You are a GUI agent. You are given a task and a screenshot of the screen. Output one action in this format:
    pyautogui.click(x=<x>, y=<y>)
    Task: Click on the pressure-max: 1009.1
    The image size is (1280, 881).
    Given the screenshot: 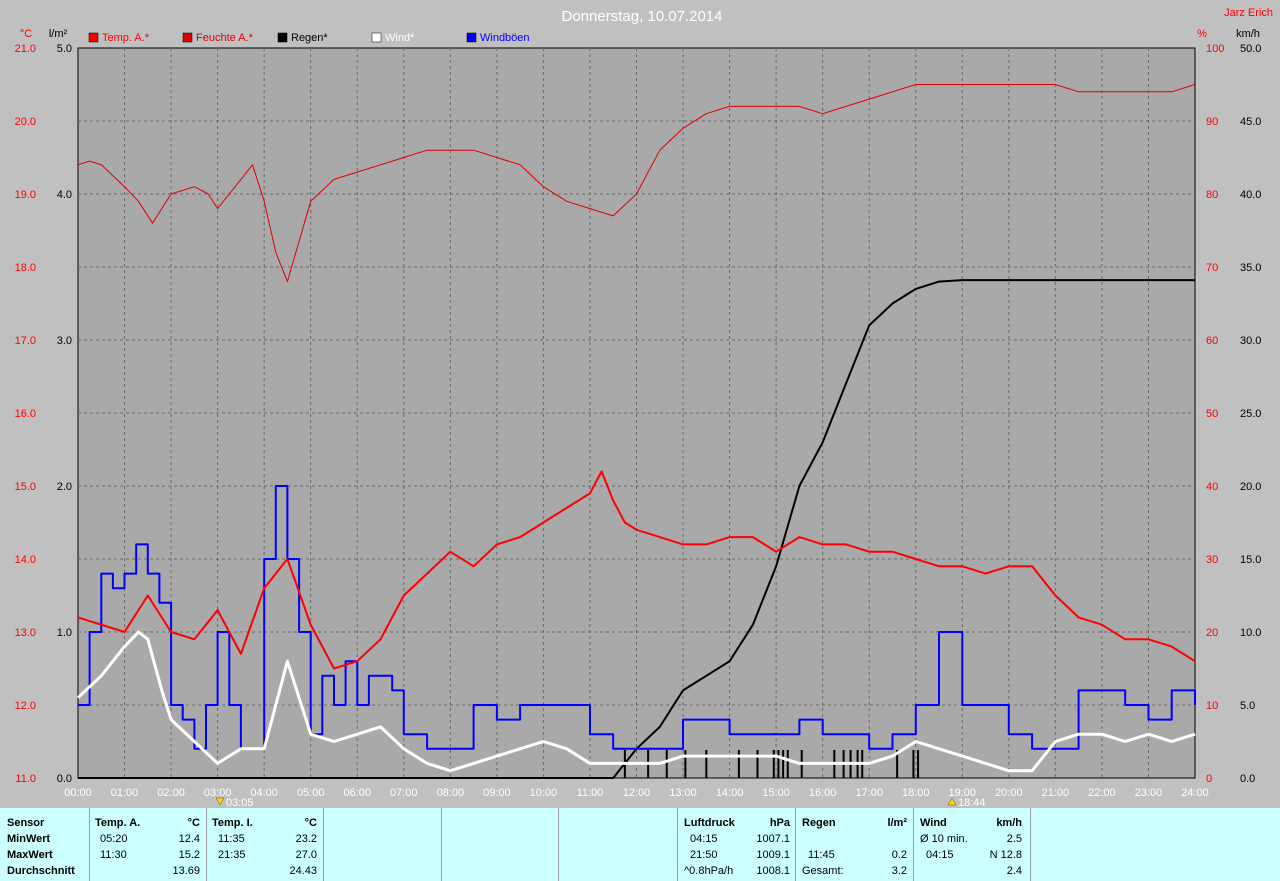 What is the action you would take?
    pyautogui.click(x=773, y=855)
    